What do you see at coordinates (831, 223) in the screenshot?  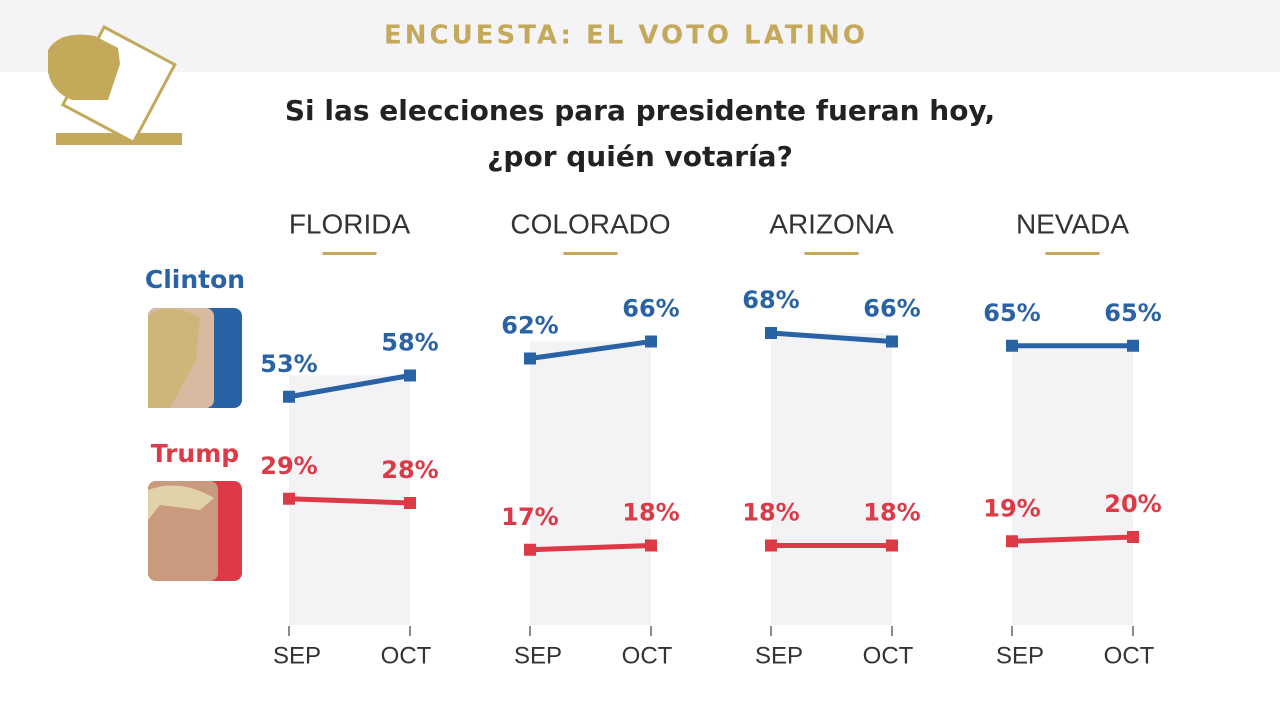 I see `chart-subtitle: ARIZONA` at bounding box center [831, 223].